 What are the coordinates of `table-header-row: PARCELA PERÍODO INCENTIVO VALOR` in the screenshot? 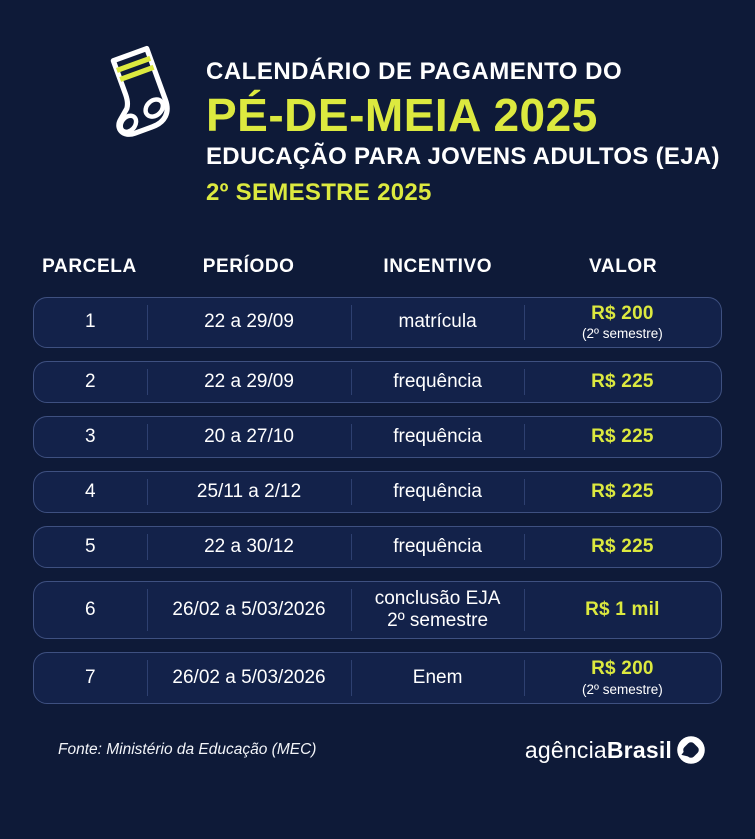 It's located at (377, 267).